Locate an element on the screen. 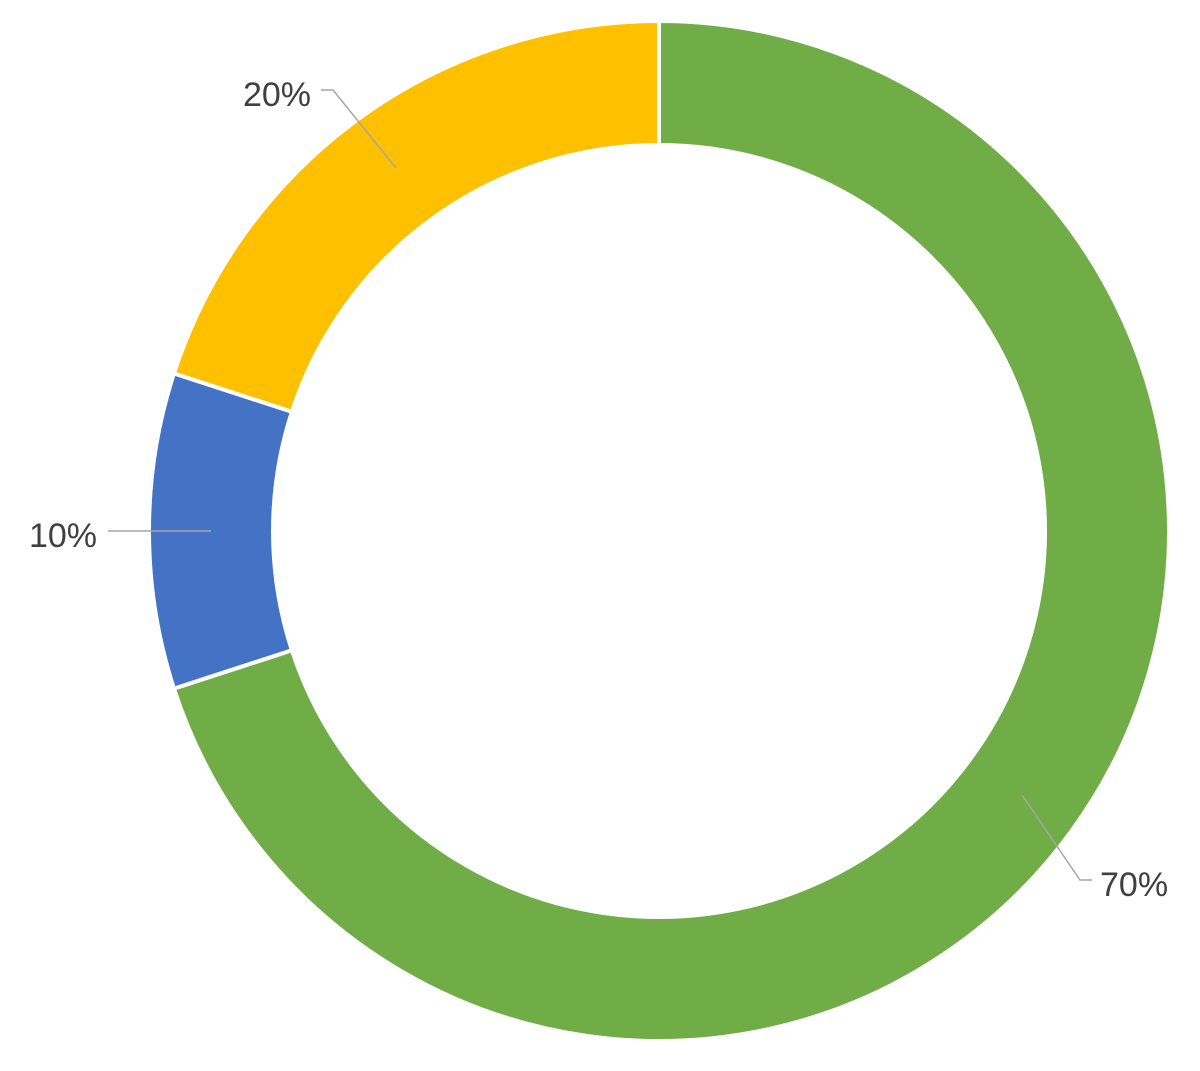 This screenshot has width=1200, height=1071. data-label-20: 20% is located at coordinates (277, 95).